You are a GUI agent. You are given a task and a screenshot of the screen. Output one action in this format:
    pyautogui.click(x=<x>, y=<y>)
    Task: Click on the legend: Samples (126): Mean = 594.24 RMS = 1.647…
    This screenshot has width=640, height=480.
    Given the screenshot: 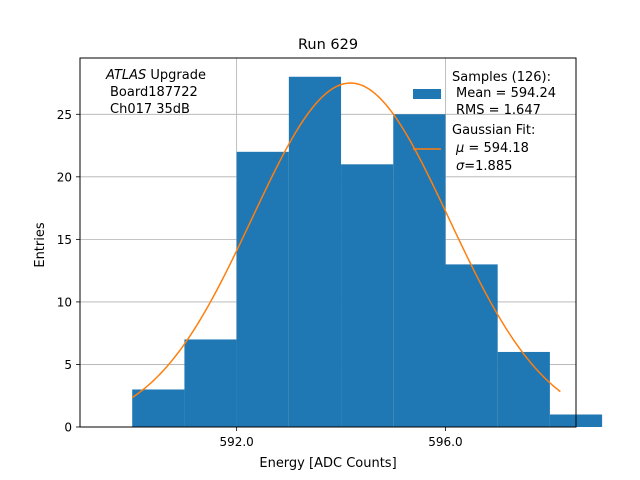 What is the action you would take?
    pyautogui.click(x=484, y=122)
    